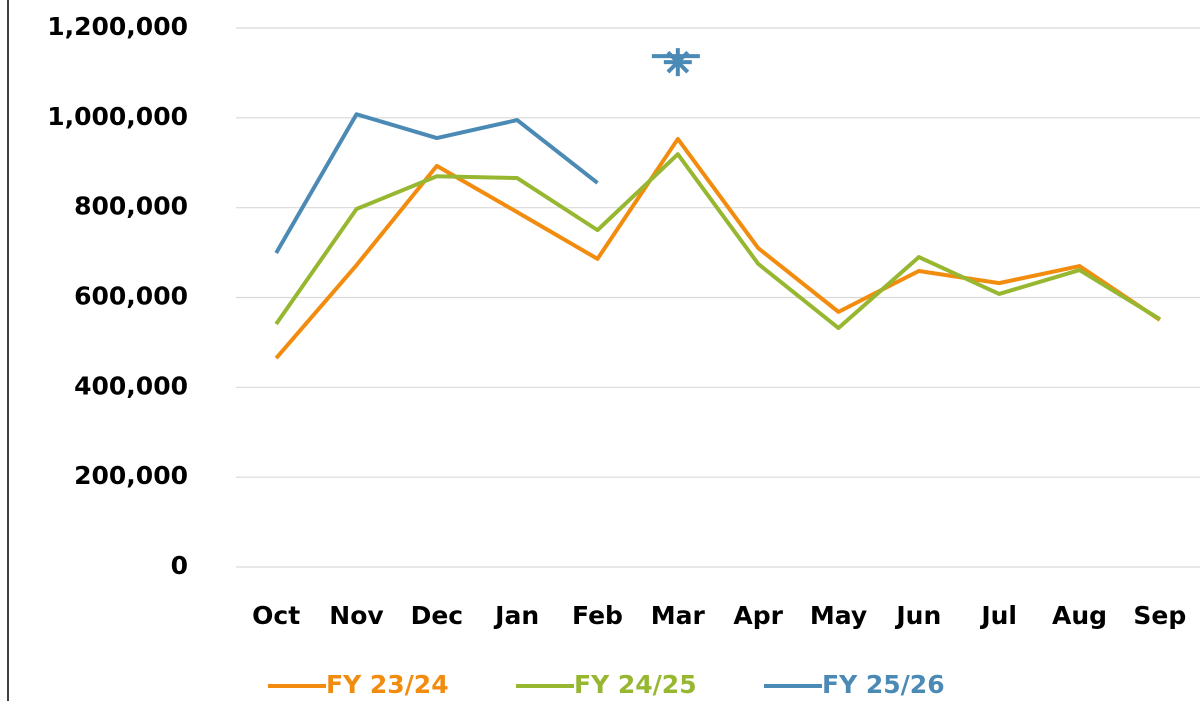 The height and width of the screenshot is (701, 1204). What do you see at coordinates (998, 615) in the screenshot?
I see `x-tick-label: Jul` at bounding box center [998, 615].